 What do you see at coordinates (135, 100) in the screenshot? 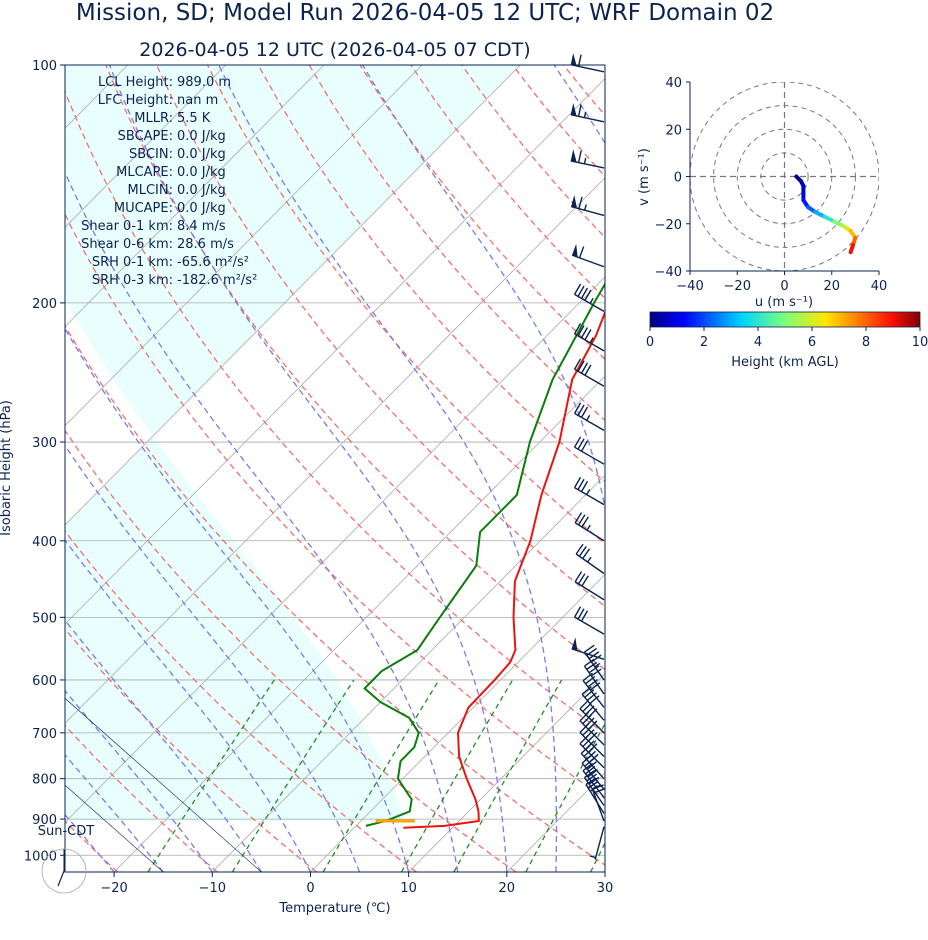
I see `stat-label: LFC Height:` at bounding box center [135, 100].